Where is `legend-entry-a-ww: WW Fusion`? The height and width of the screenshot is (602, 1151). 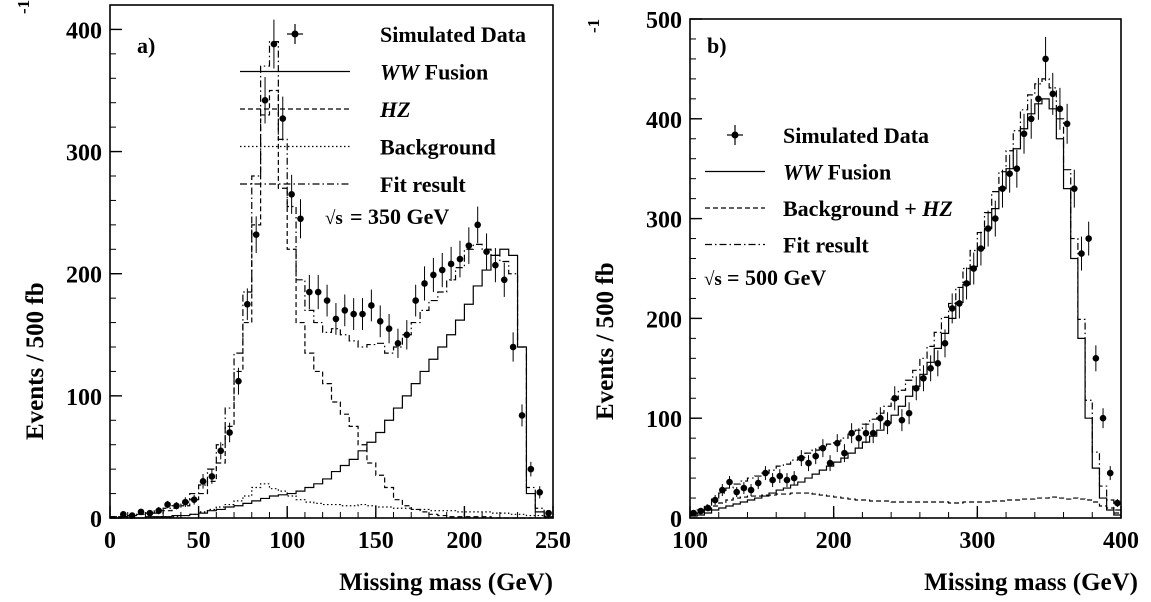 legend-entry-a-ww: WW Fusion is located at coordinates (364, 72).